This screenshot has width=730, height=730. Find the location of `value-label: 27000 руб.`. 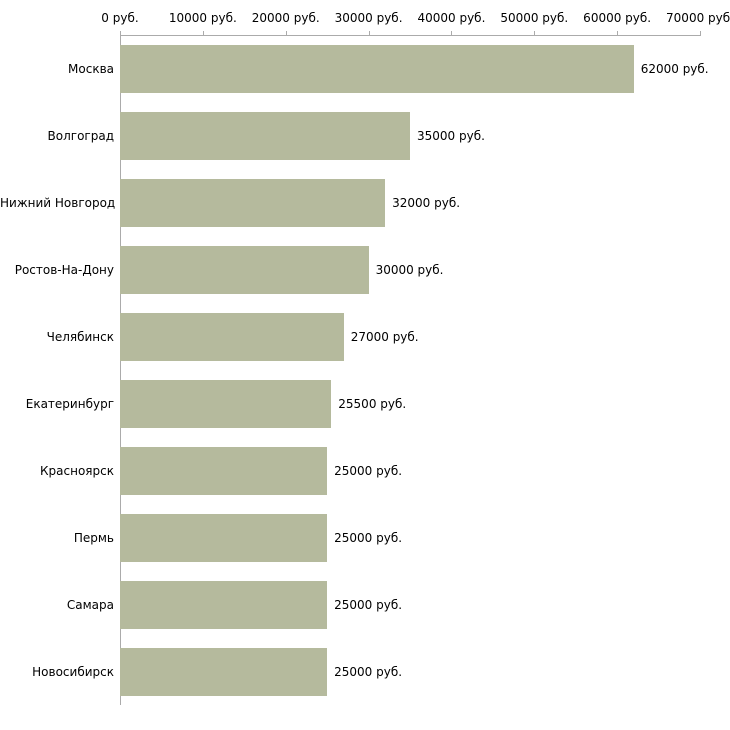

value-label: 27000 руб. is located at coordinates (384, 336).